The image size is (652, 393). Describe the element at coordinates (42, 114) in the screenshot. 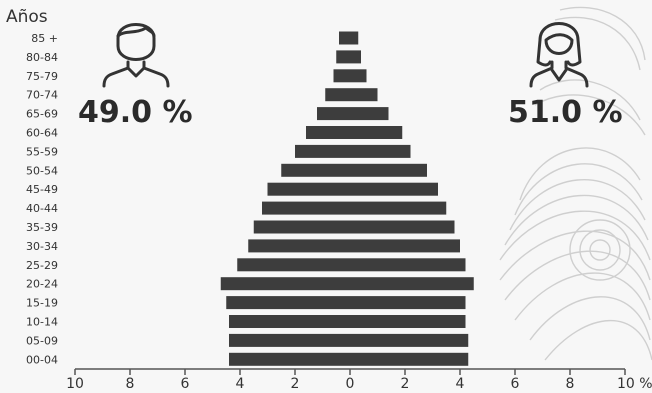

I see `age-group-label: 65-69` at that location.